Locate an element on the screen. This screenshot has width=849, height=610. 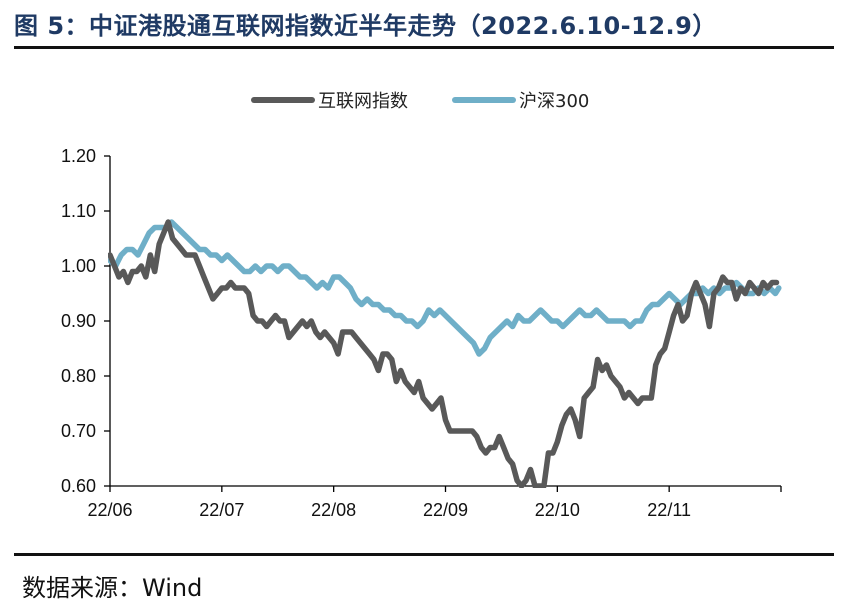
y-tick-label: 0.60 is located at coordinates (78, 486).